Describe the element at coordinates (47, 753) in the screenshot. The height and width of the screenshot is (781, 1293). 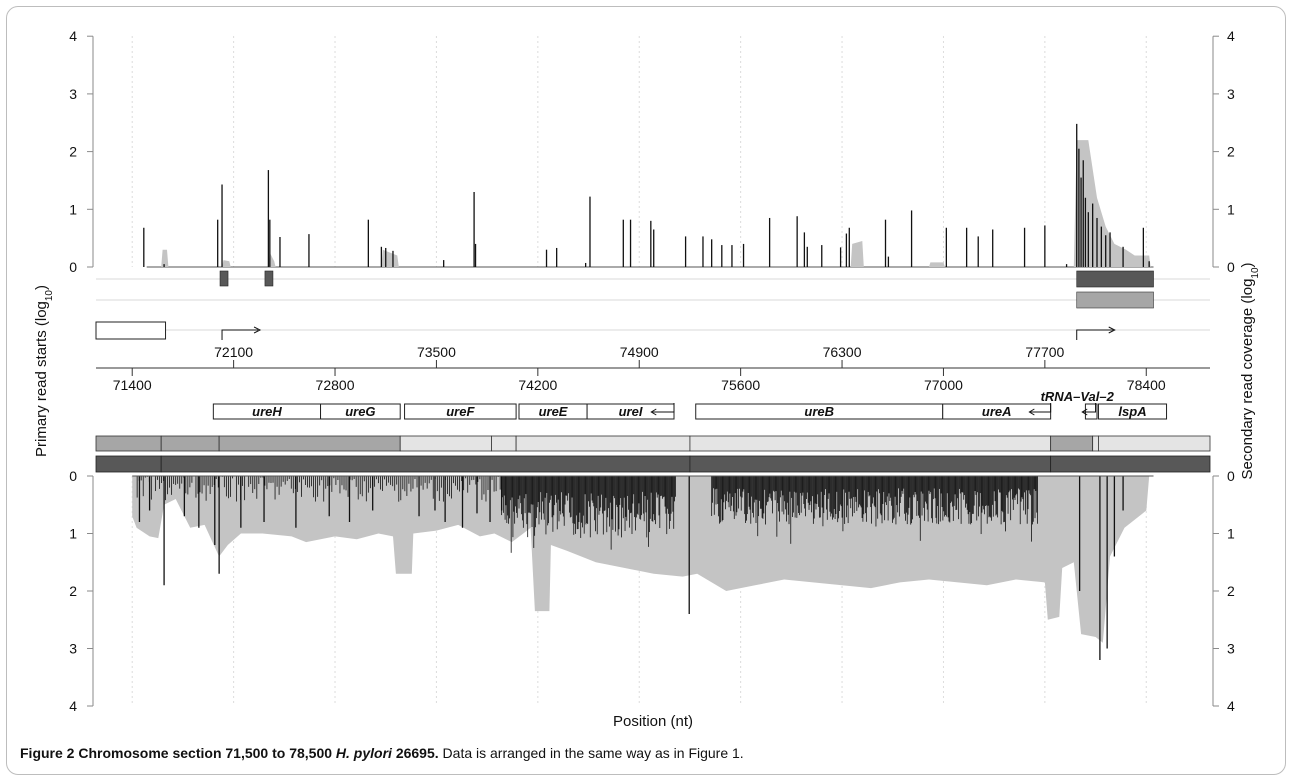
I see `caption-label: Figure 2` at that location.